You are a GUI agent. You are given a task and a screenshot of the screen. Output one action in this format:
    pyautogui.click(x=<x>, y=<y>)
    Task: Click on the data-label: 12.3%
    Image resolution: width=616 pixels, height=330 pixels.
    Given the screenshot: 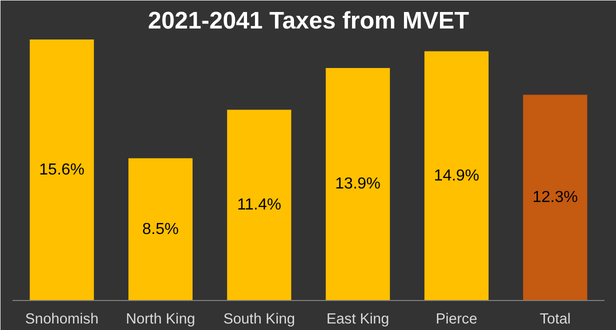 What is the action you would take?
    pyautogui.click(x=555, y=197)
    